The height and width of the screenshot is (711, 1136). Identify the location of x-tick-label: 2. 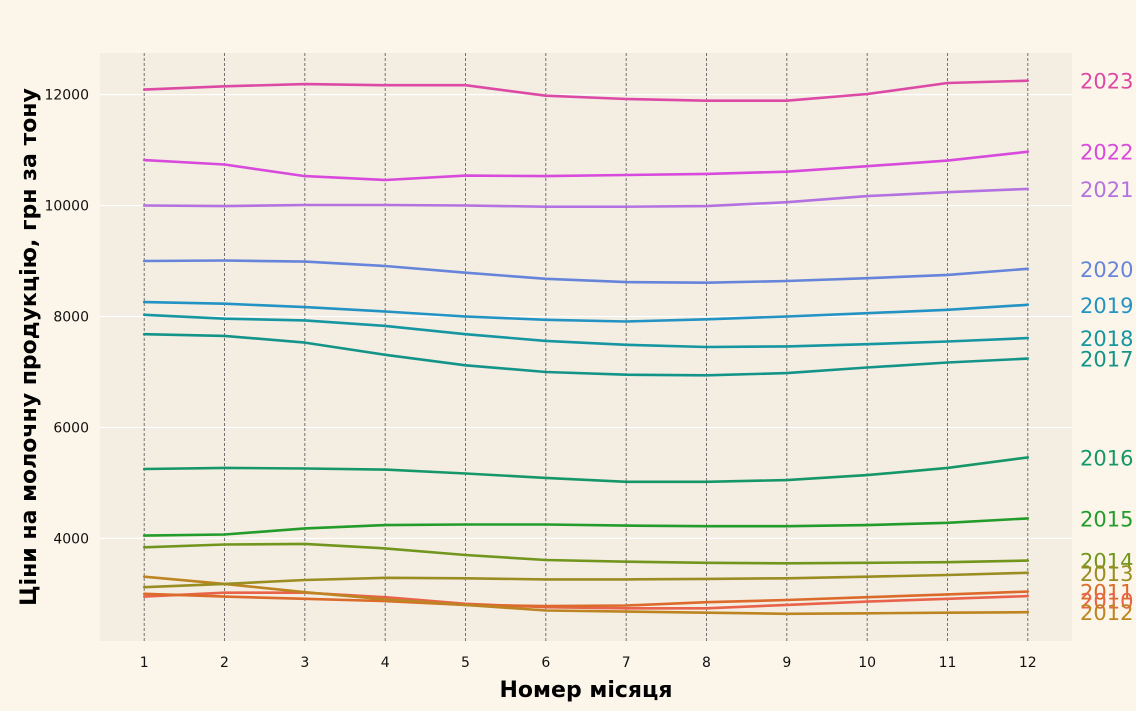
(224, 663).